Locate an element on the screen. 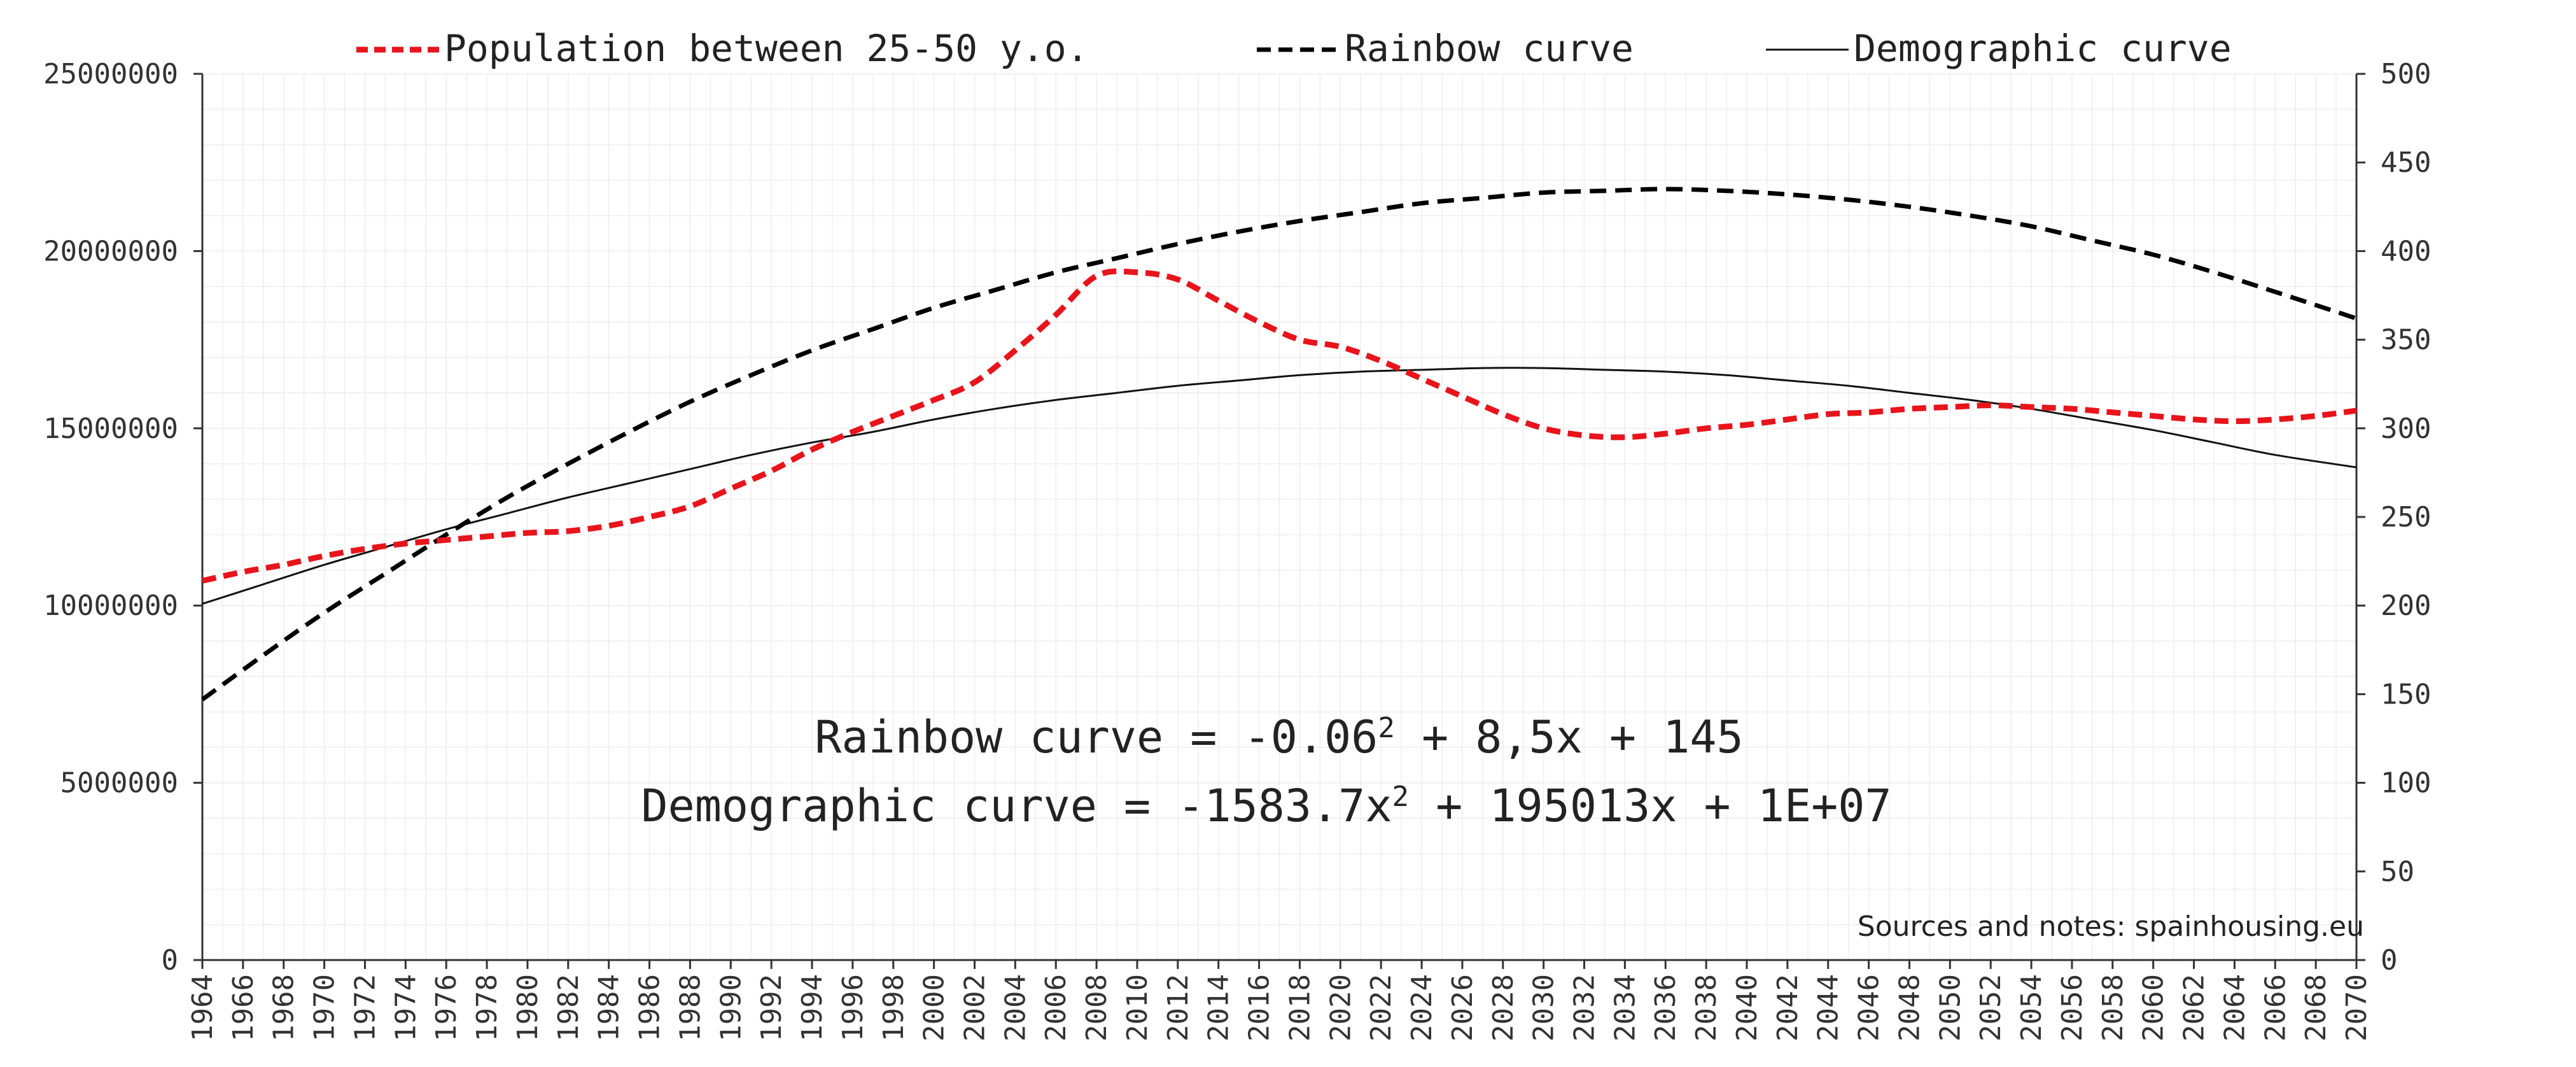 The width and height of the screenshot is (2576, 1067). y2-tick-label: 150 is located at coordinates (2406, 694).